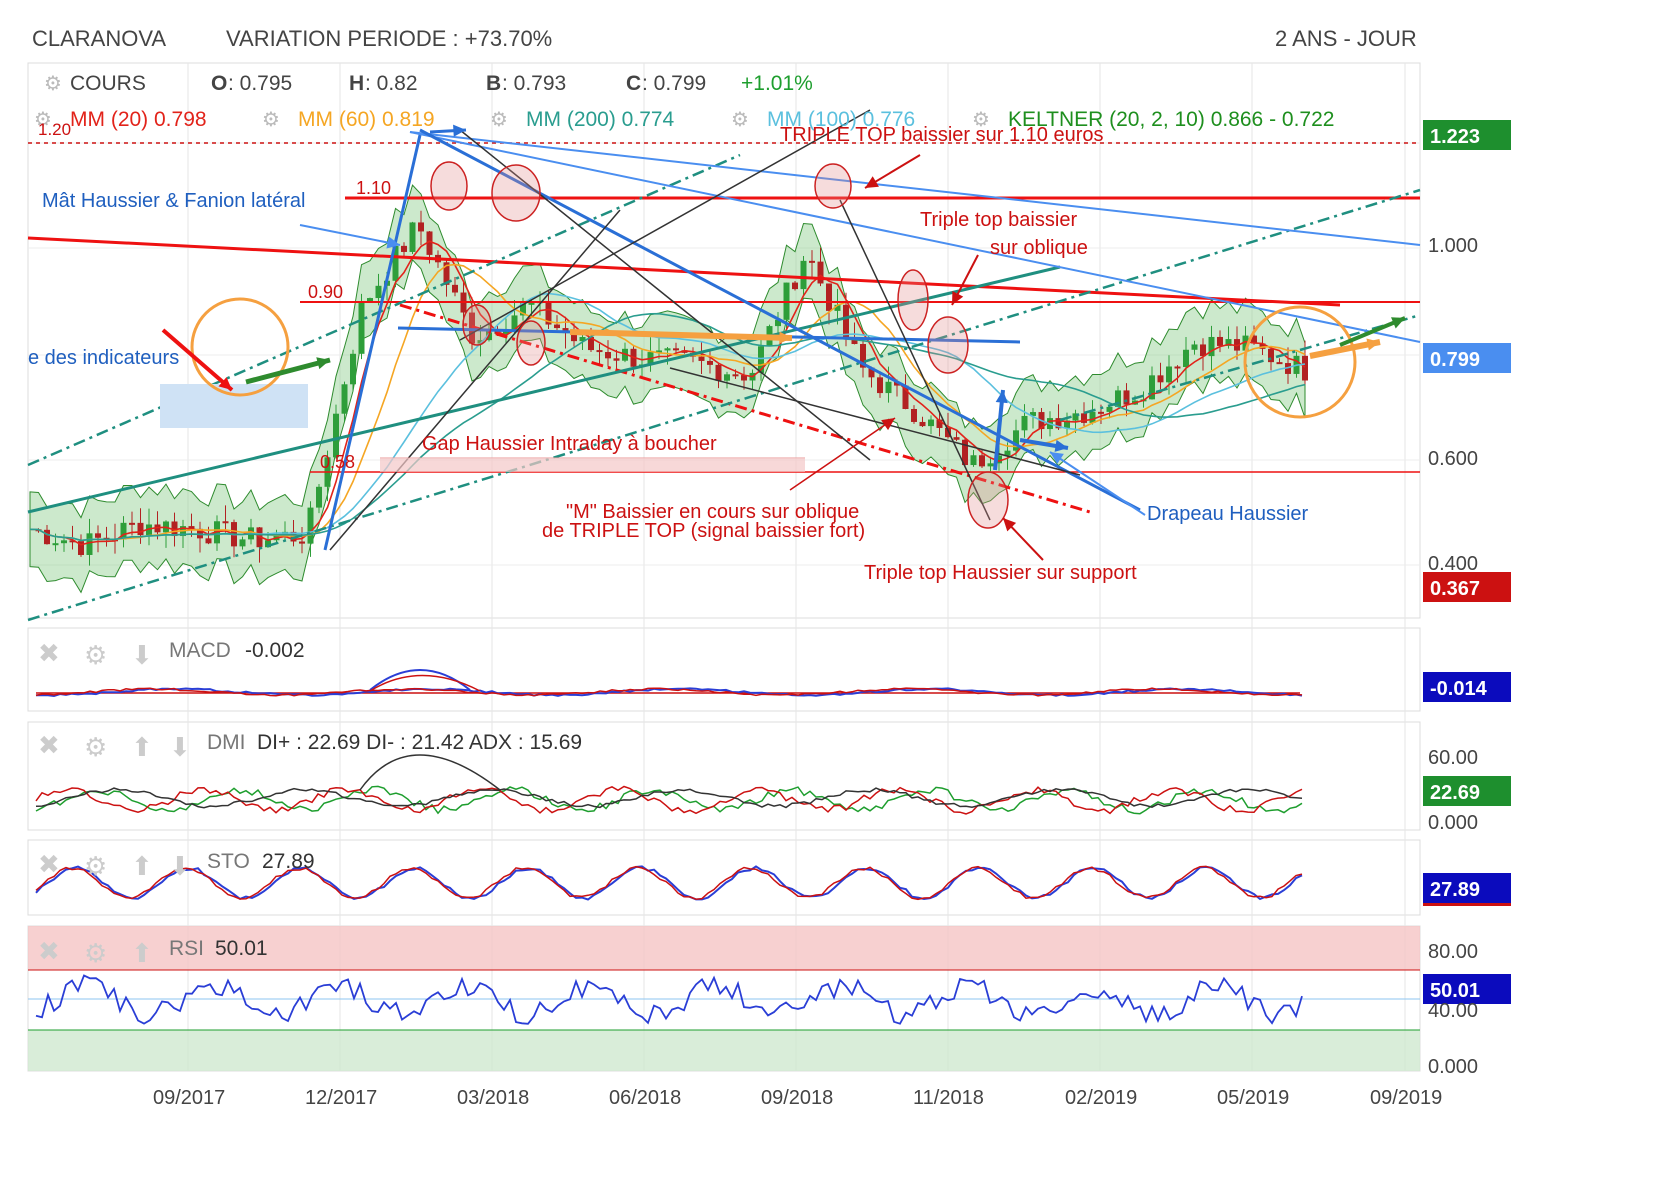 The width and height of the screenshot is (1660, 1186). I want to click on adx-line, so click(669, 798).